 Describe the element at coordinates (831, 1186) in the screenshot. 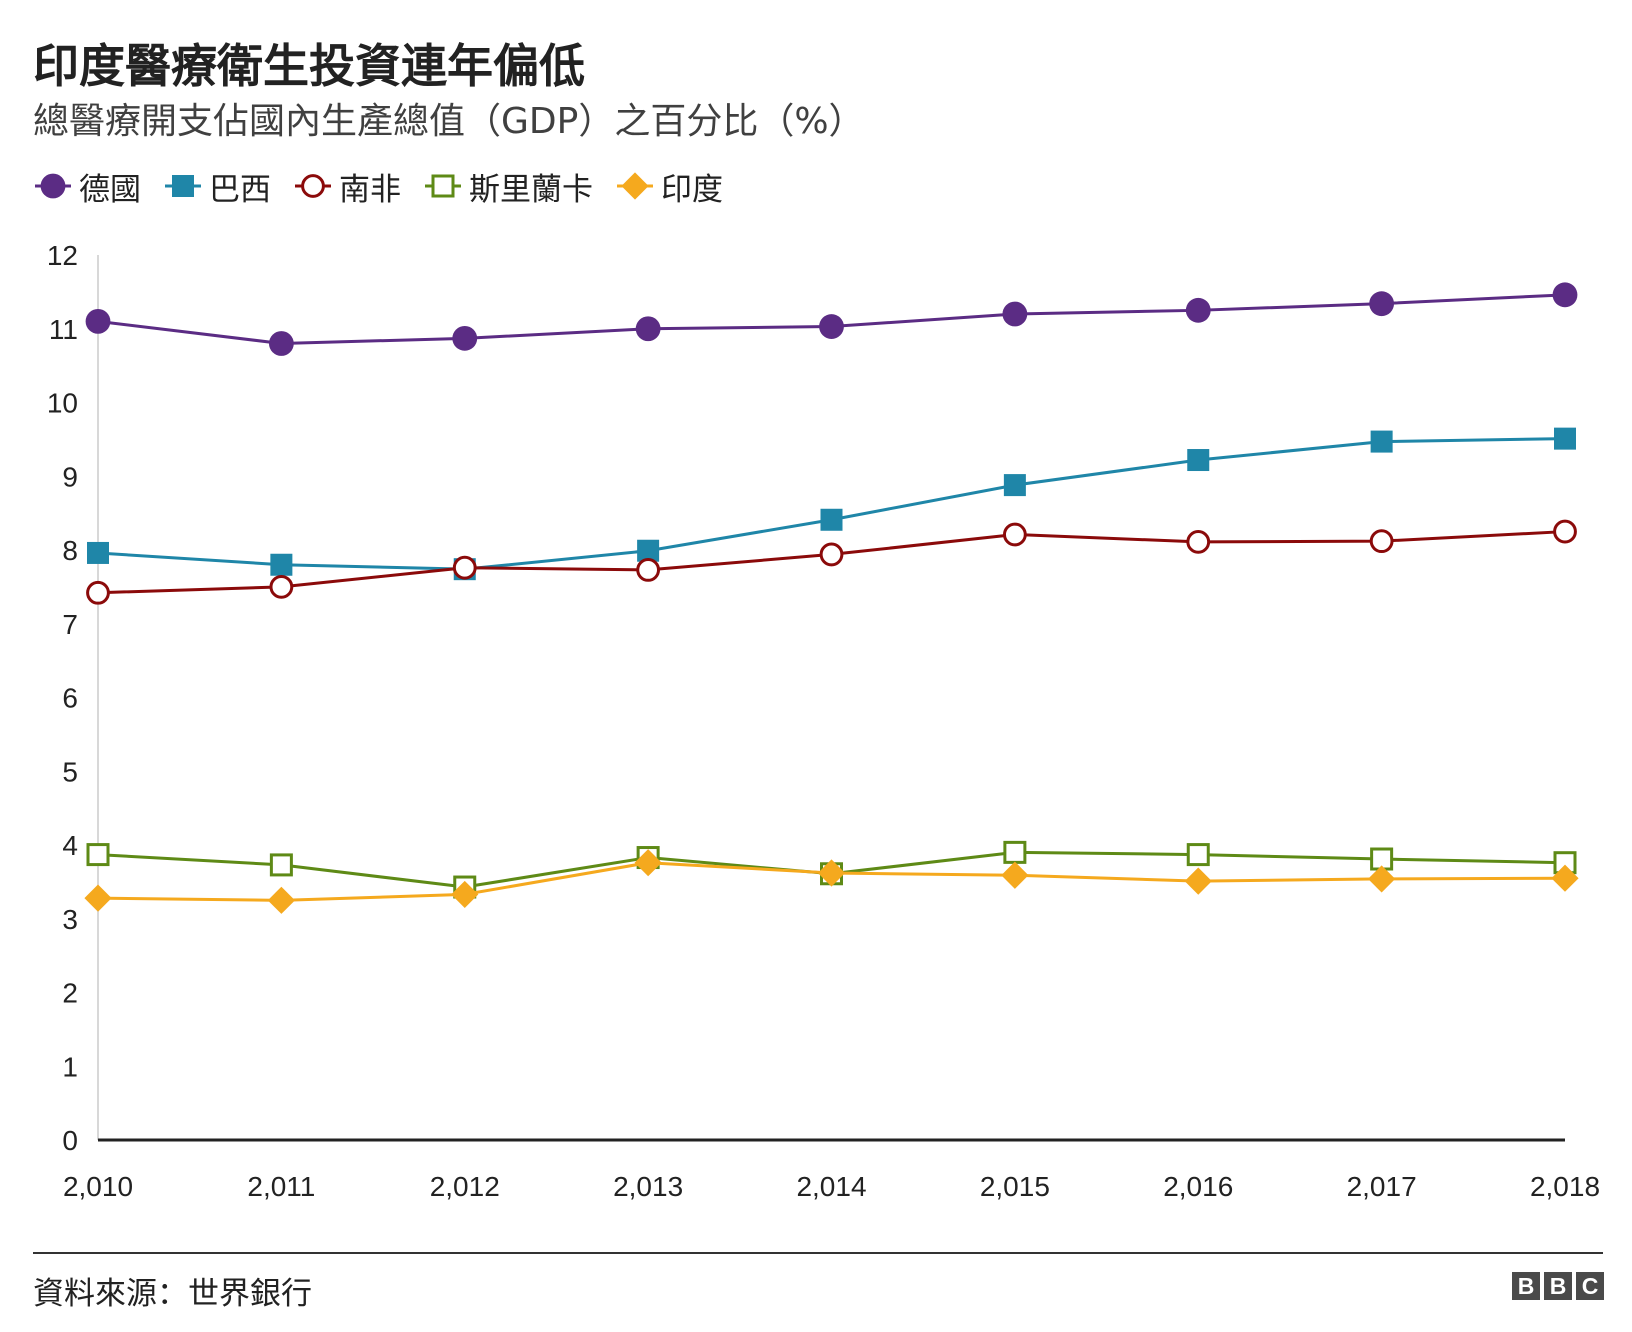

I see `x-tick-label: 2,014` at that location.